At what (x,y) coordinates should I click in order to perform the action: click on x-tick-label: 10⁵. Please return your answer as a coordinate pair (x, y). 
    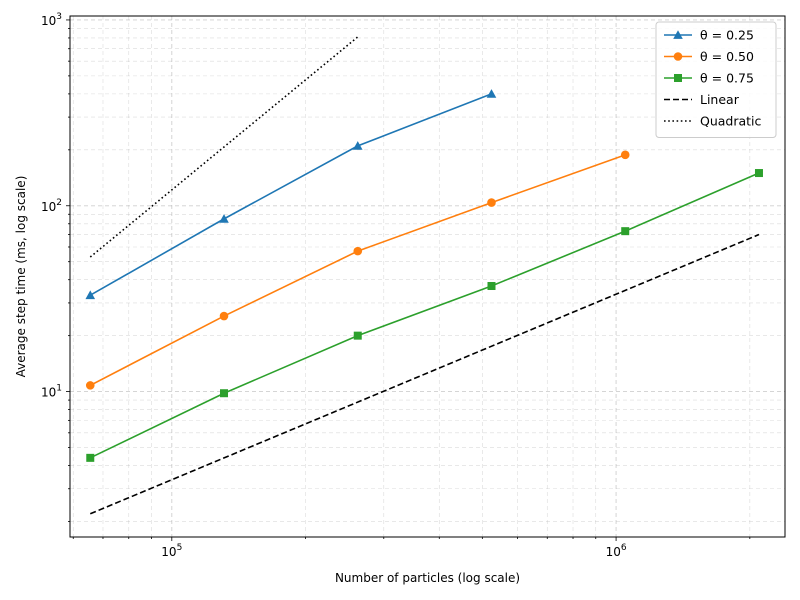
    Looking at the image, I should click on (171, 551).